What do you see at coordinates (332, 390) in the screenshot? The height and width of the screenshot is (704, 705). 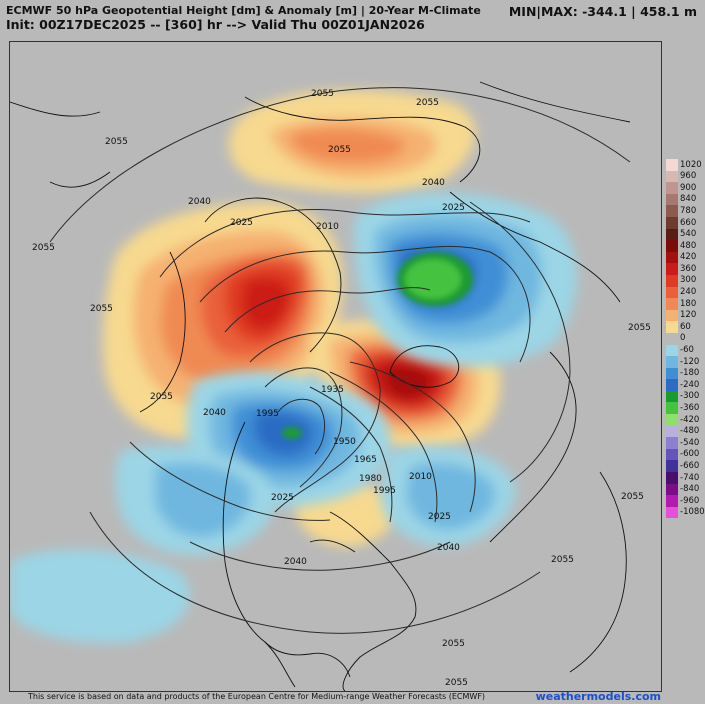 I see `contour-label: 1935` at bounding box center [332, 390].